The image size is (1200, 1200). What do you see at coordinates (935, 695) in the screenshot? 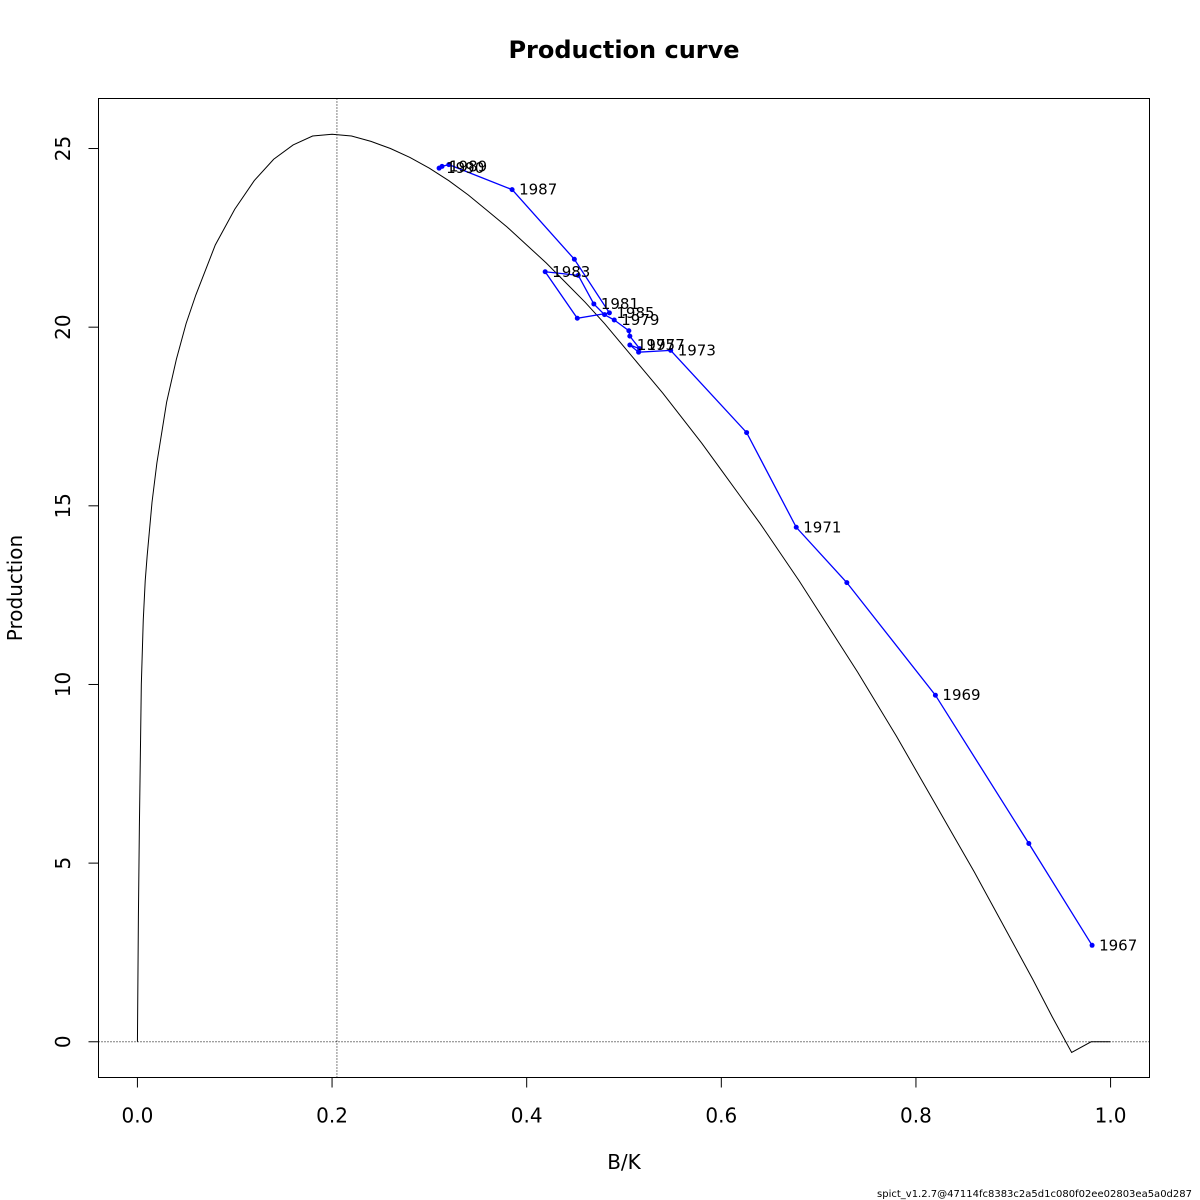
I see `trajectory-point-1969` at bounding box center [935, 695].